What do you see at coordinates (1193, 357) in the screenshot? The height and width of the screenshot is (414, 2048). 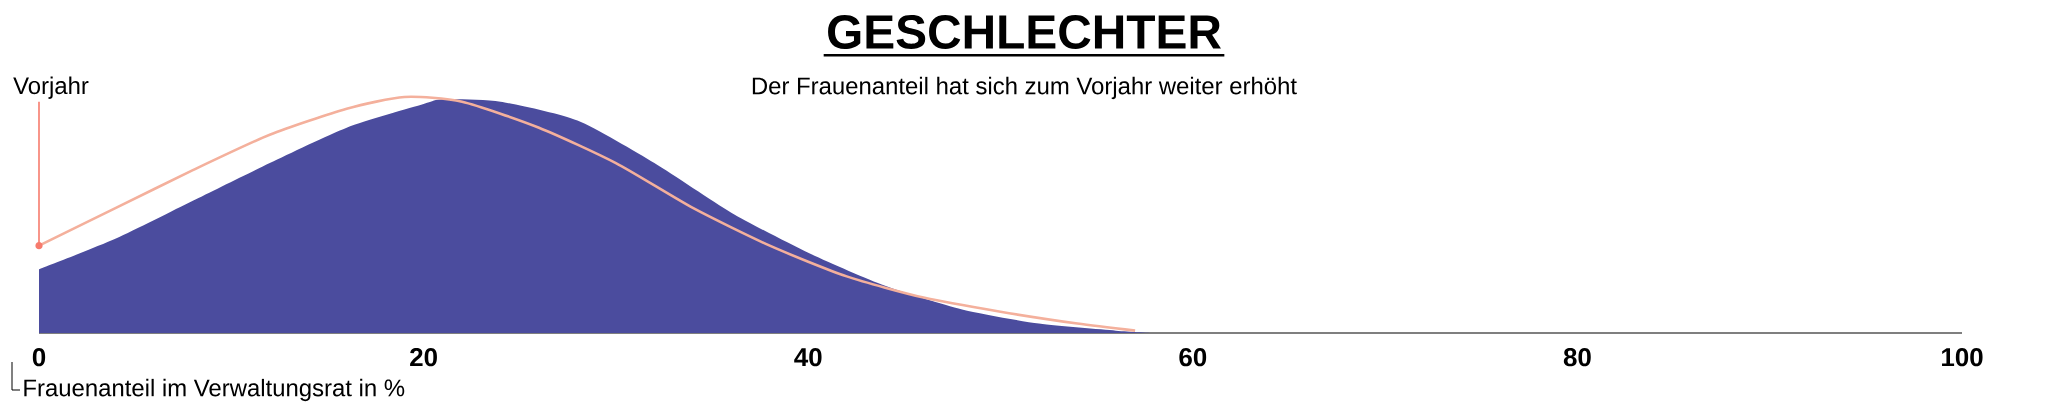 I see `x-tick-label: 60` at bounding box center [1193, 357].